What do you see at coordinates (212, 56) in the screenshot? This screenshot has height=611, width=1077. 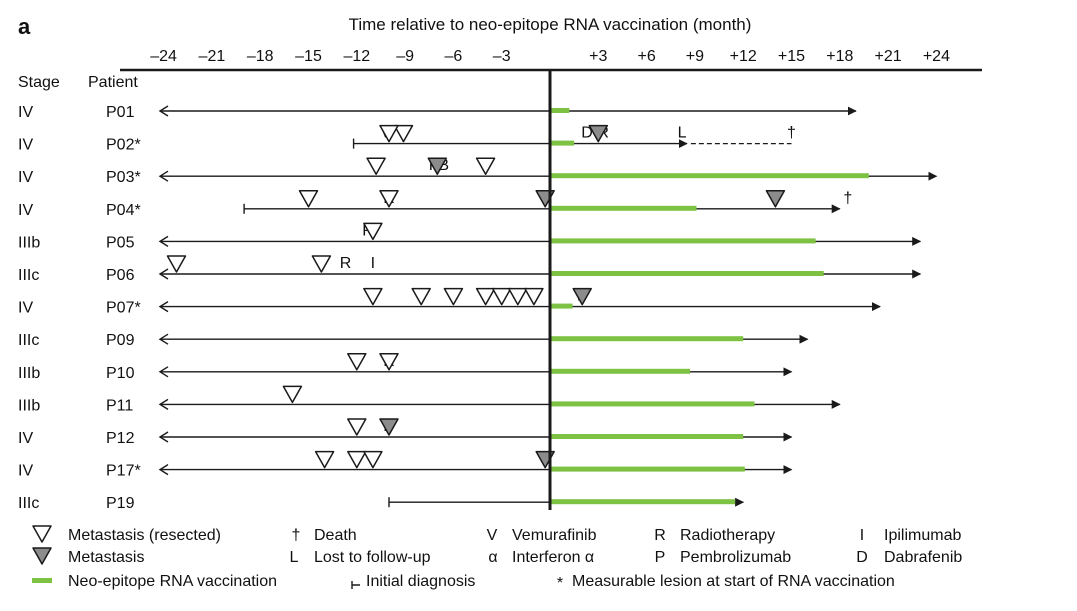 I see `x-tick-label: –21` at bounding box center [212, 56].